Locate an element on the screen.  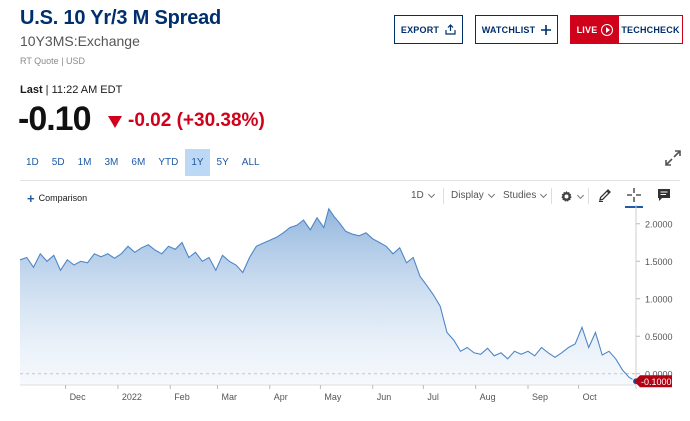
last-trade-line: Last | 11:22 AM EDT is located at coordinates (71, 90).